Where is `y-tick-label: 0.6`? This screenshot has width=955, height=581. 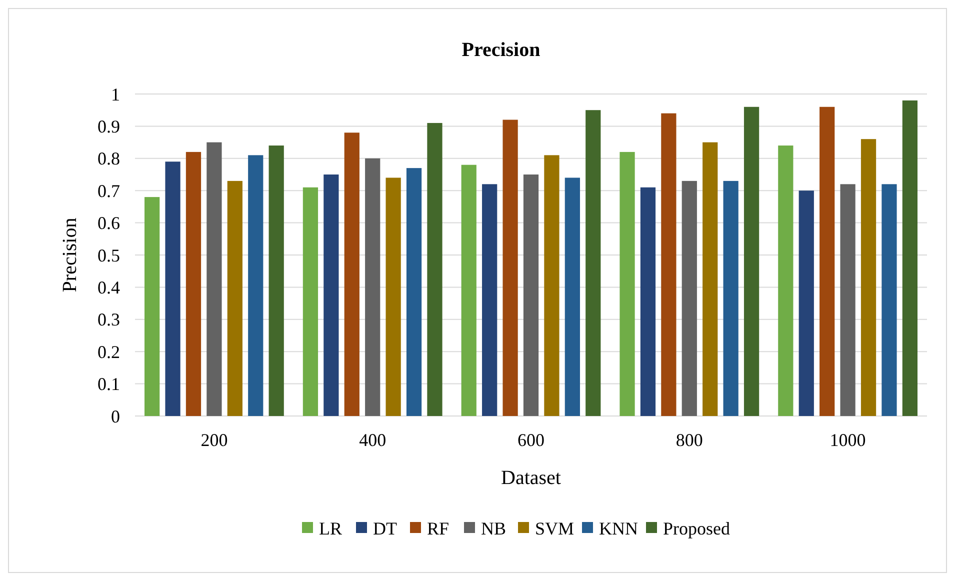 y-tick-label: 0.6 is located at coordinates (109, 223).